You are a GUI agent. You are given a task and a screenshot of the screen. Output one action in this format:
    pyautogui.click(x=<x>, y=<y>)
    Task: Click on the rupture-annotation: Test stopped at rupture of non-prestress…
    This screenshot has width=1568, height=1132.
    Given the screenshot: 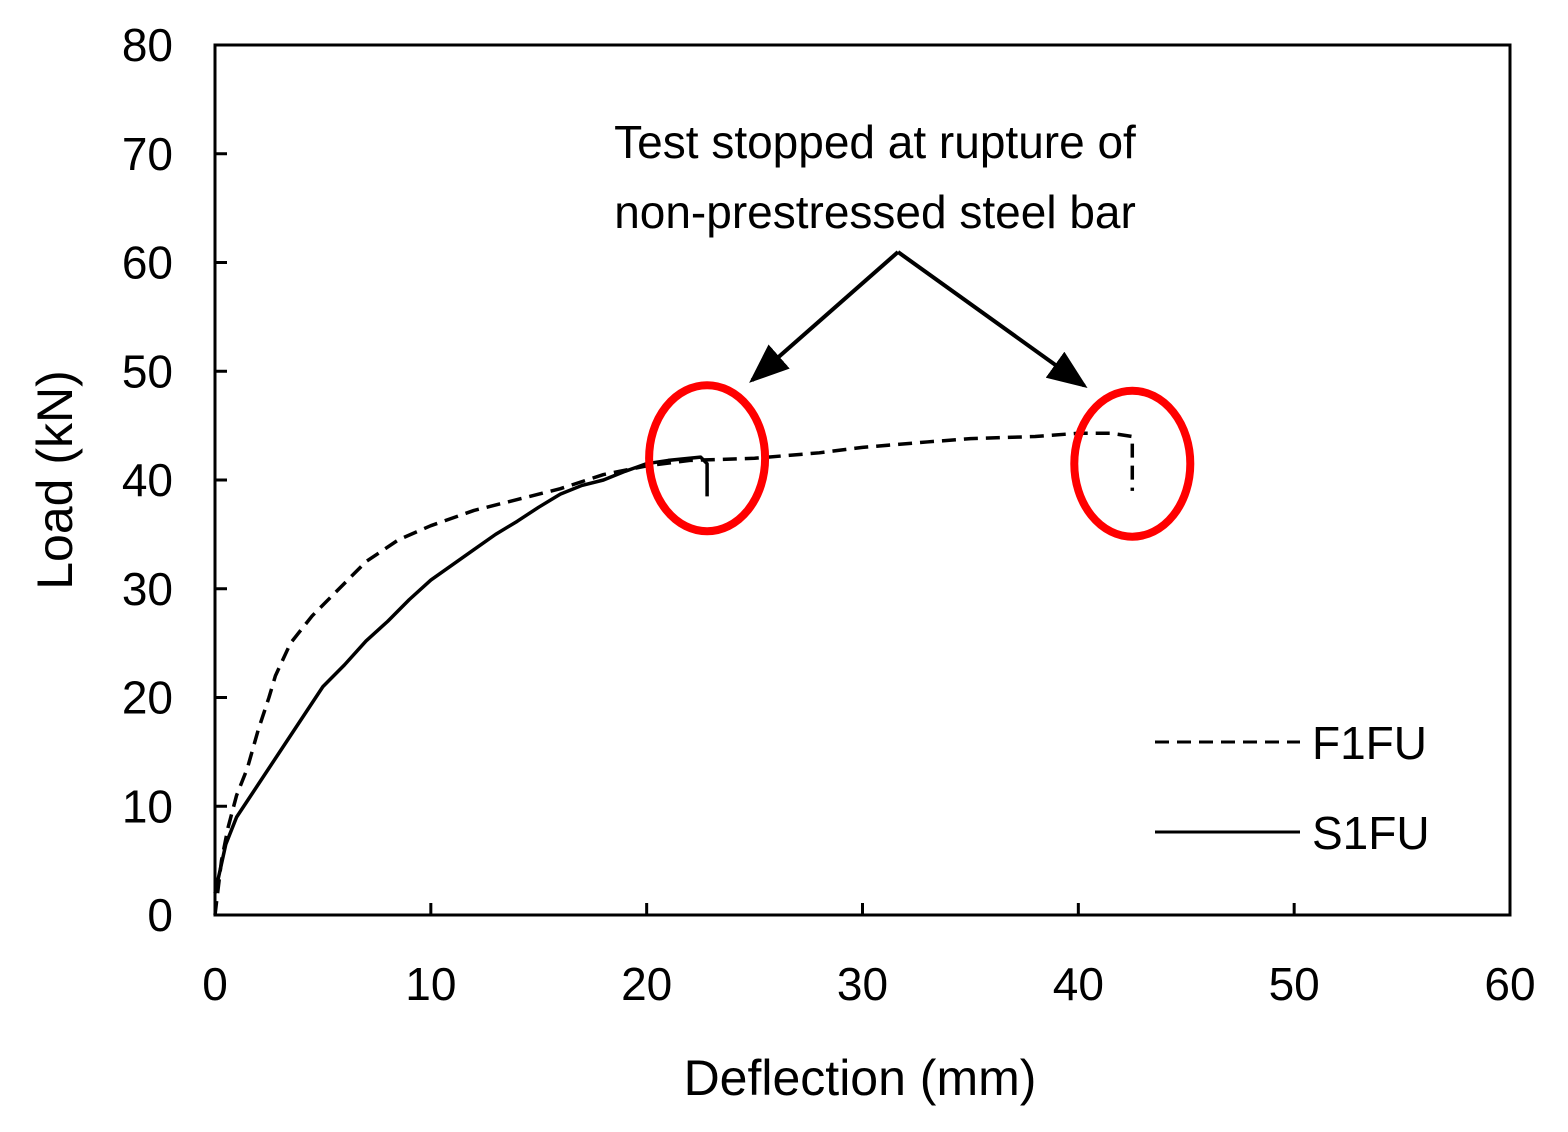 What is the action you would take?
    pyautogui.click(x=875, y=252)
    